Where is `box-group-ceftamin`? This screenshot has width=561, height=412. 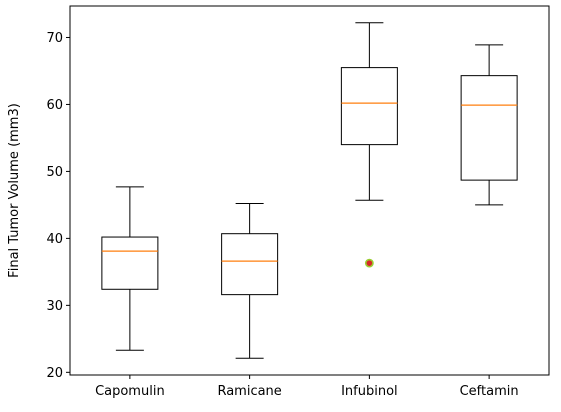 box-group-ceftamin is located at coordinates (489, 125).